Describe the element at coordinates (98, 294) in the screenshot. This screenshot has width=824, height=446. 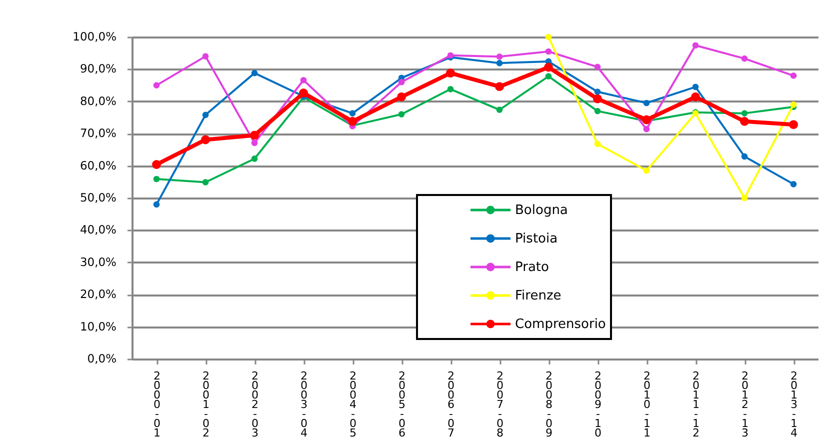
I see `y-tick-label: 20,0%` at that location.